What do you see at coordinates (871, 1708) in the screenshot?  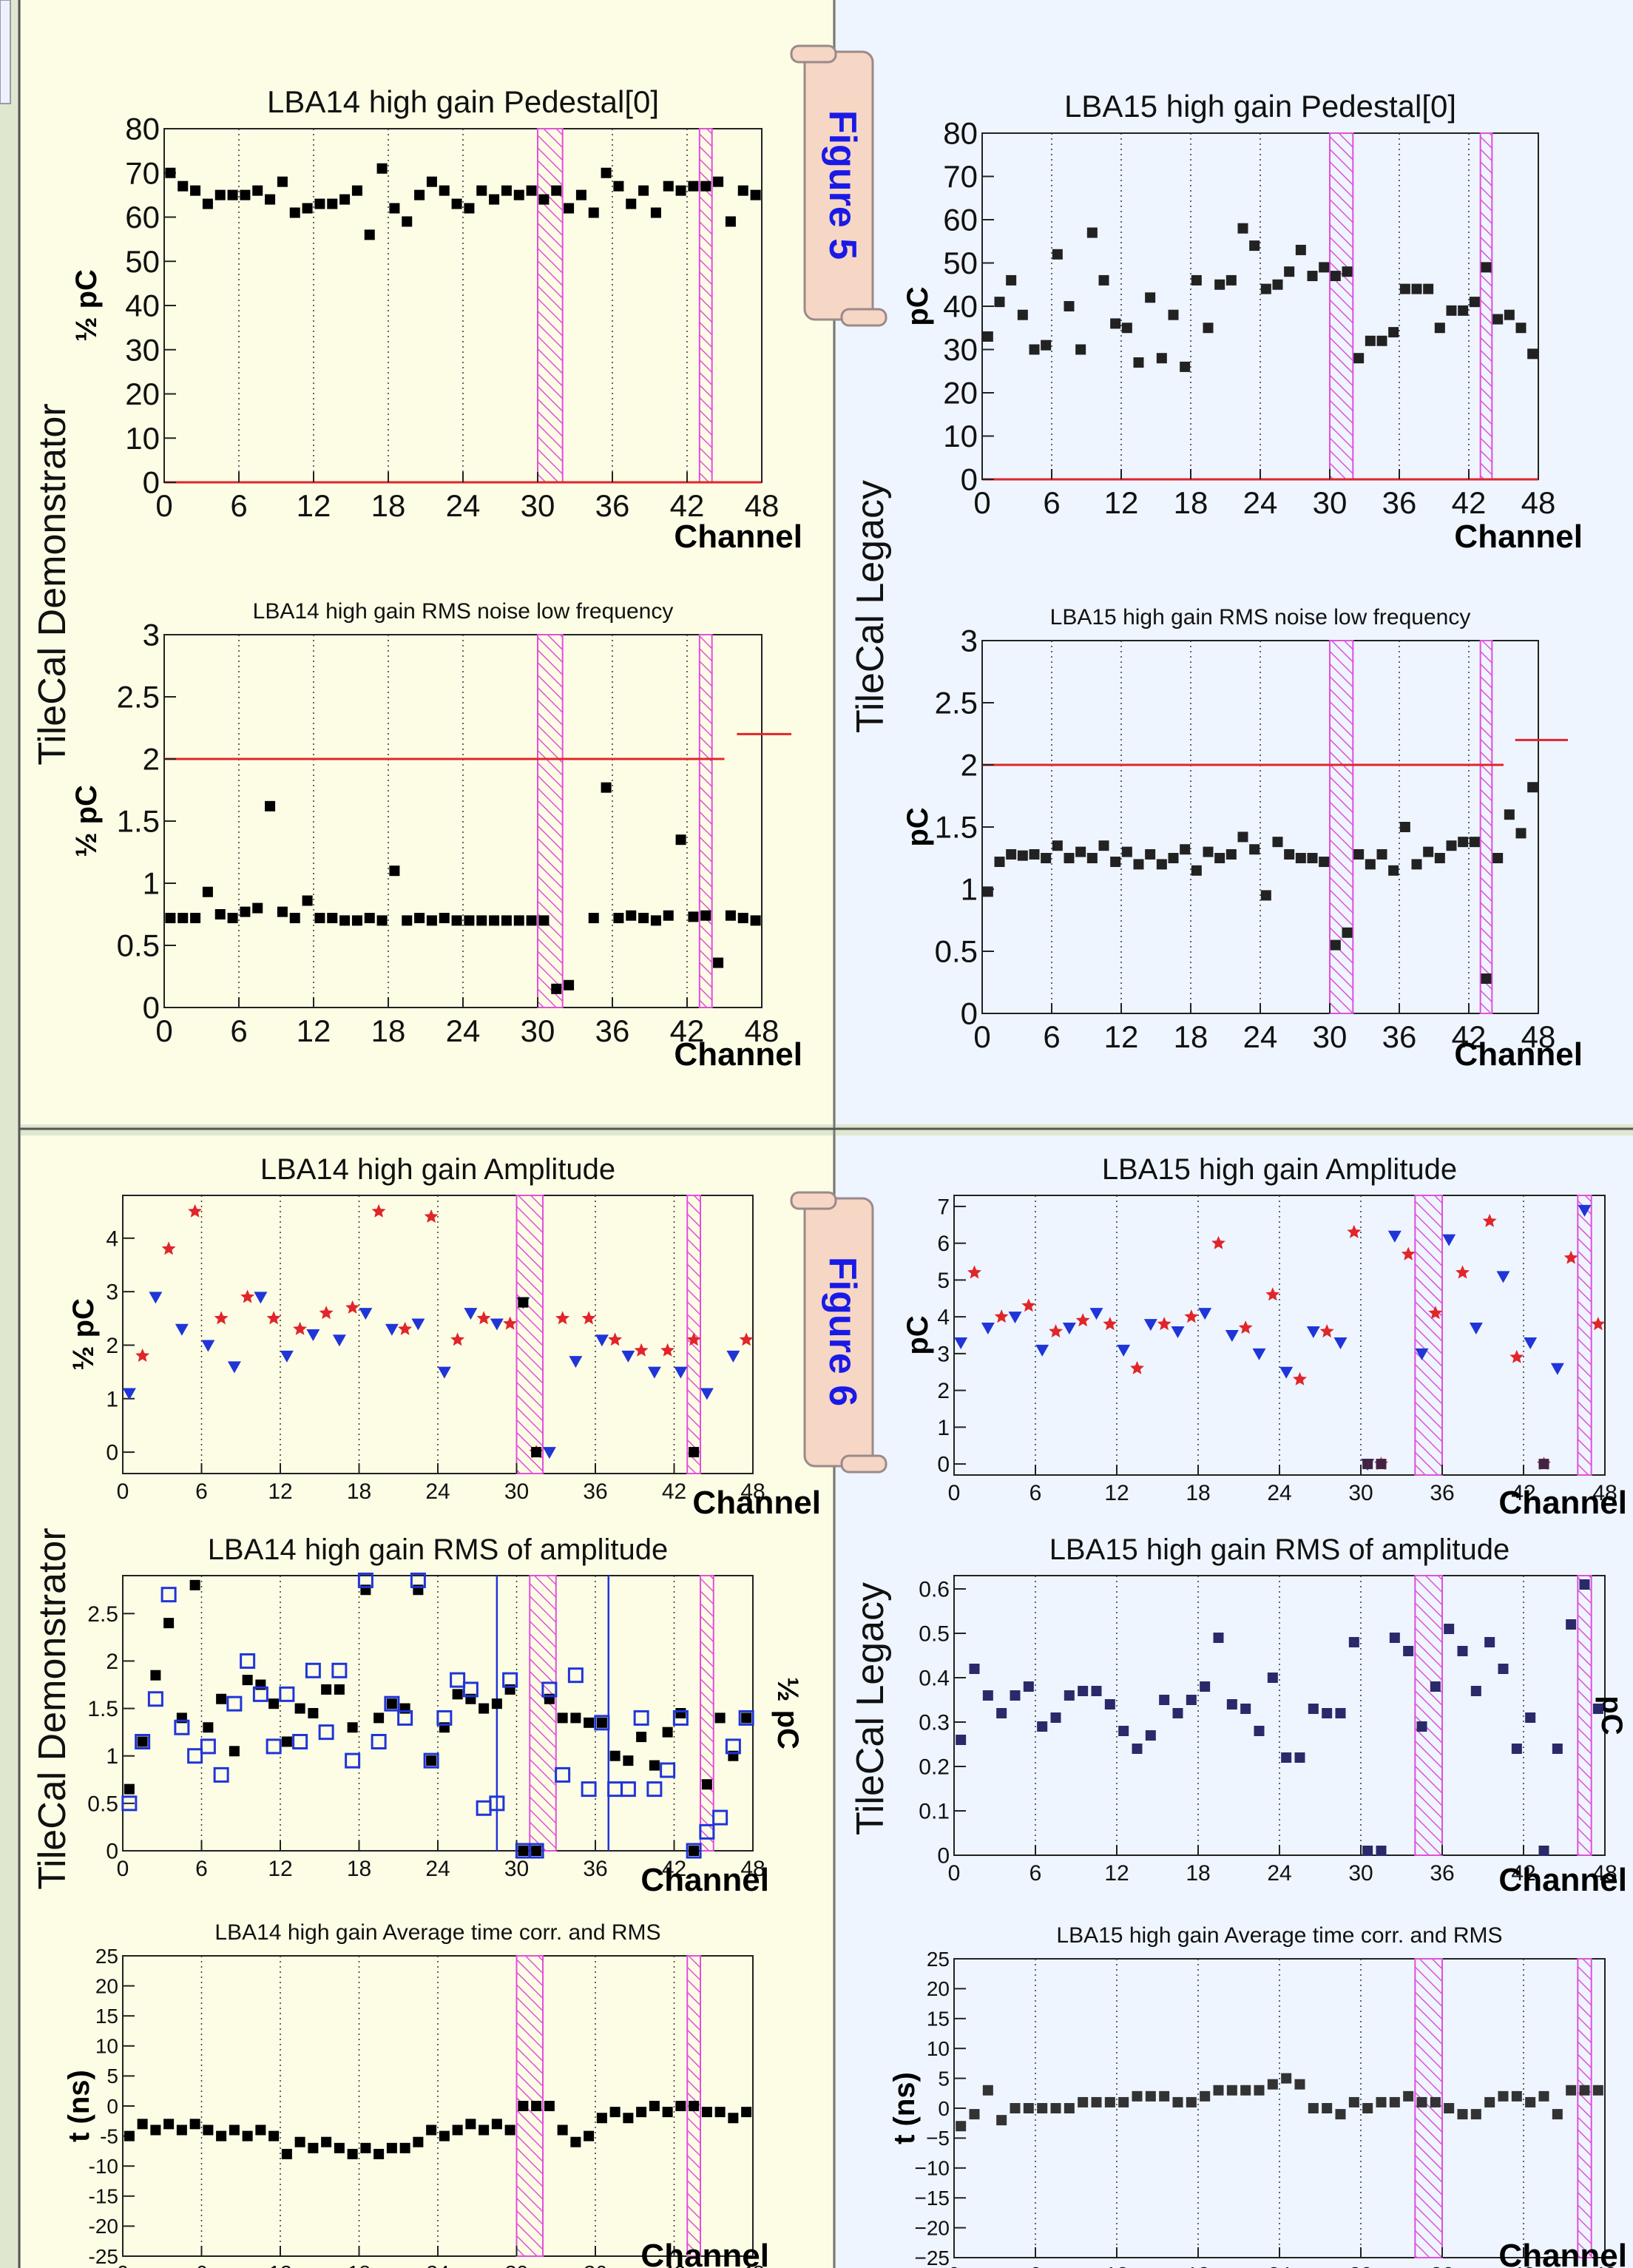 I see `legacy-label-bottom: TileCal Legacy` at bounding box center [871, 1708].